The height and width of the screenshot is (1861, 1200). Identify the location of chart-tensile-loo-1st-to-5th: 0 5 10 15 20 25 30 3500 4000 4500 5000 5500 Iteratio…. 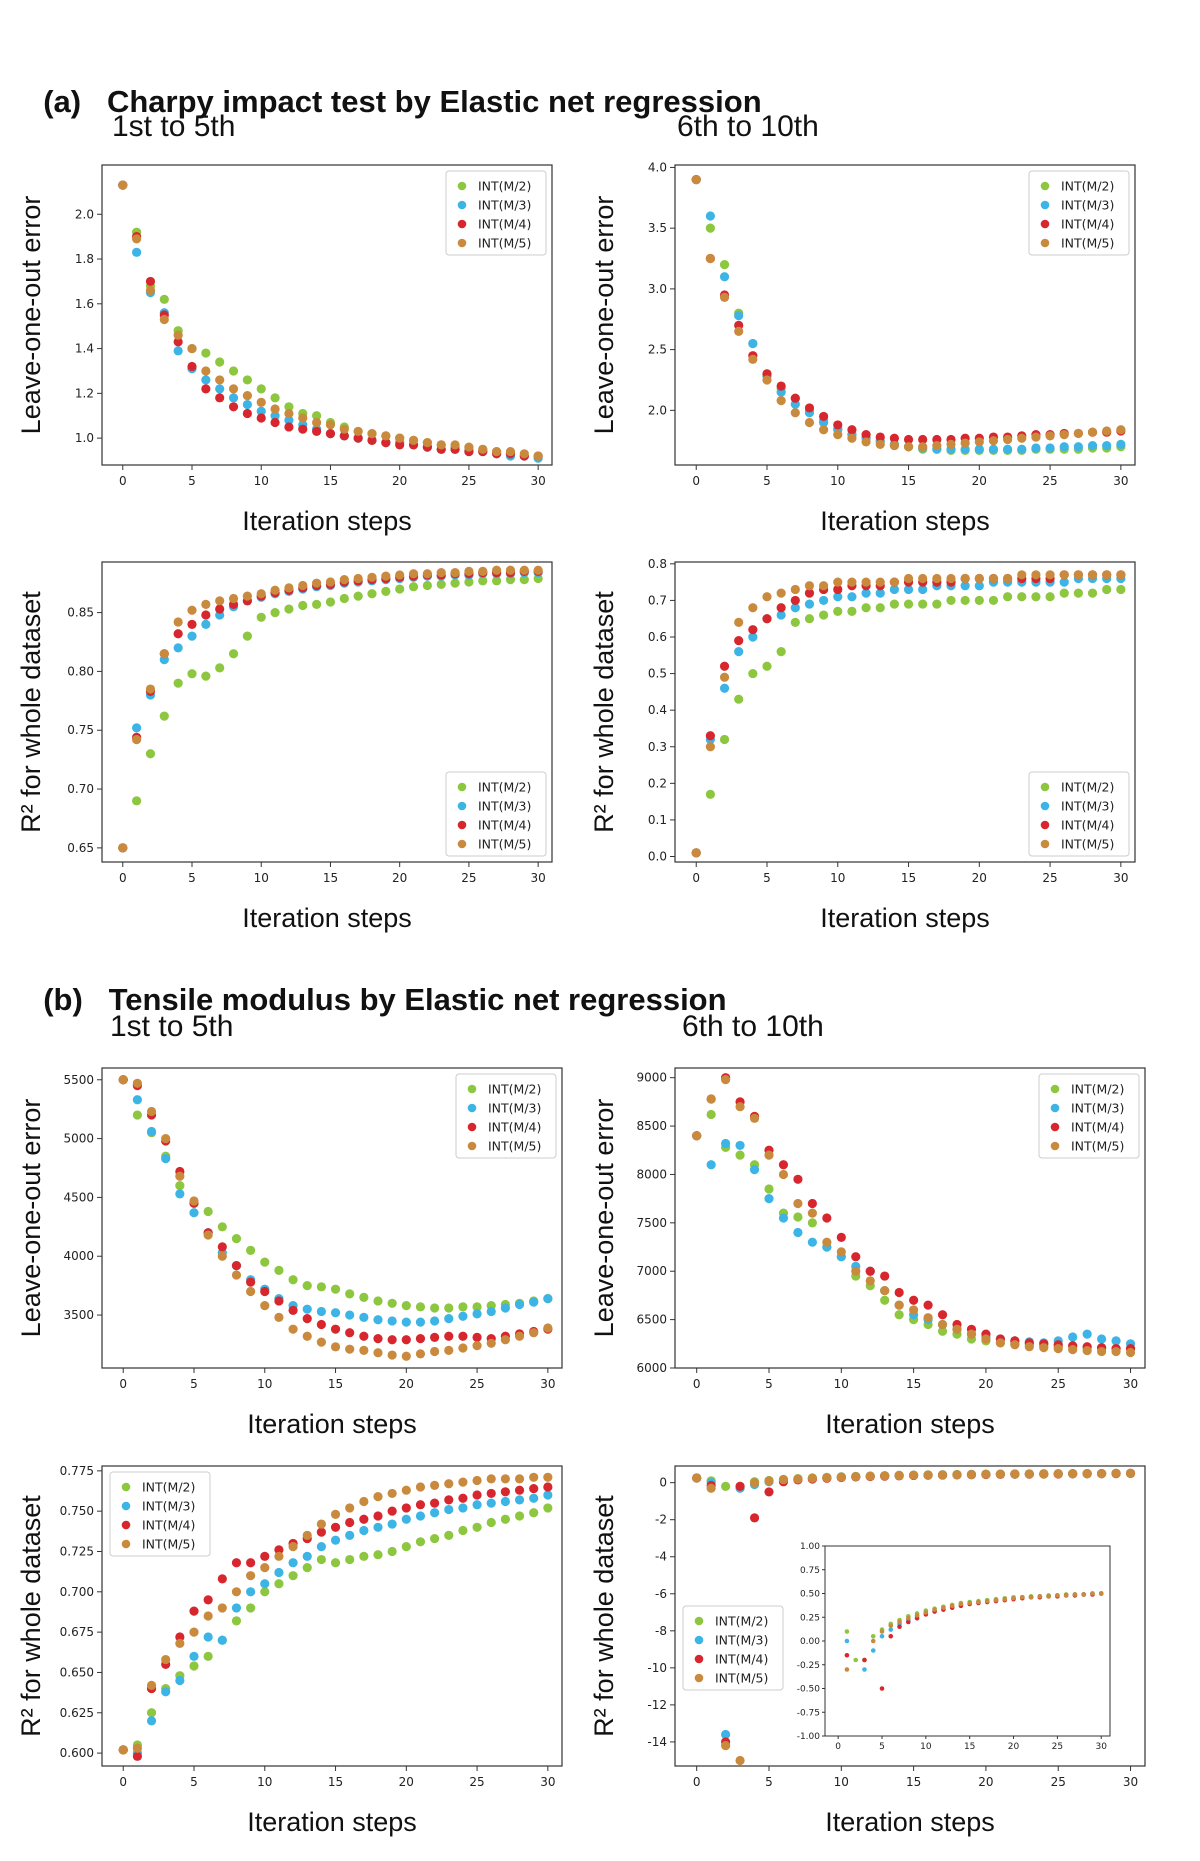
(289, 1253).